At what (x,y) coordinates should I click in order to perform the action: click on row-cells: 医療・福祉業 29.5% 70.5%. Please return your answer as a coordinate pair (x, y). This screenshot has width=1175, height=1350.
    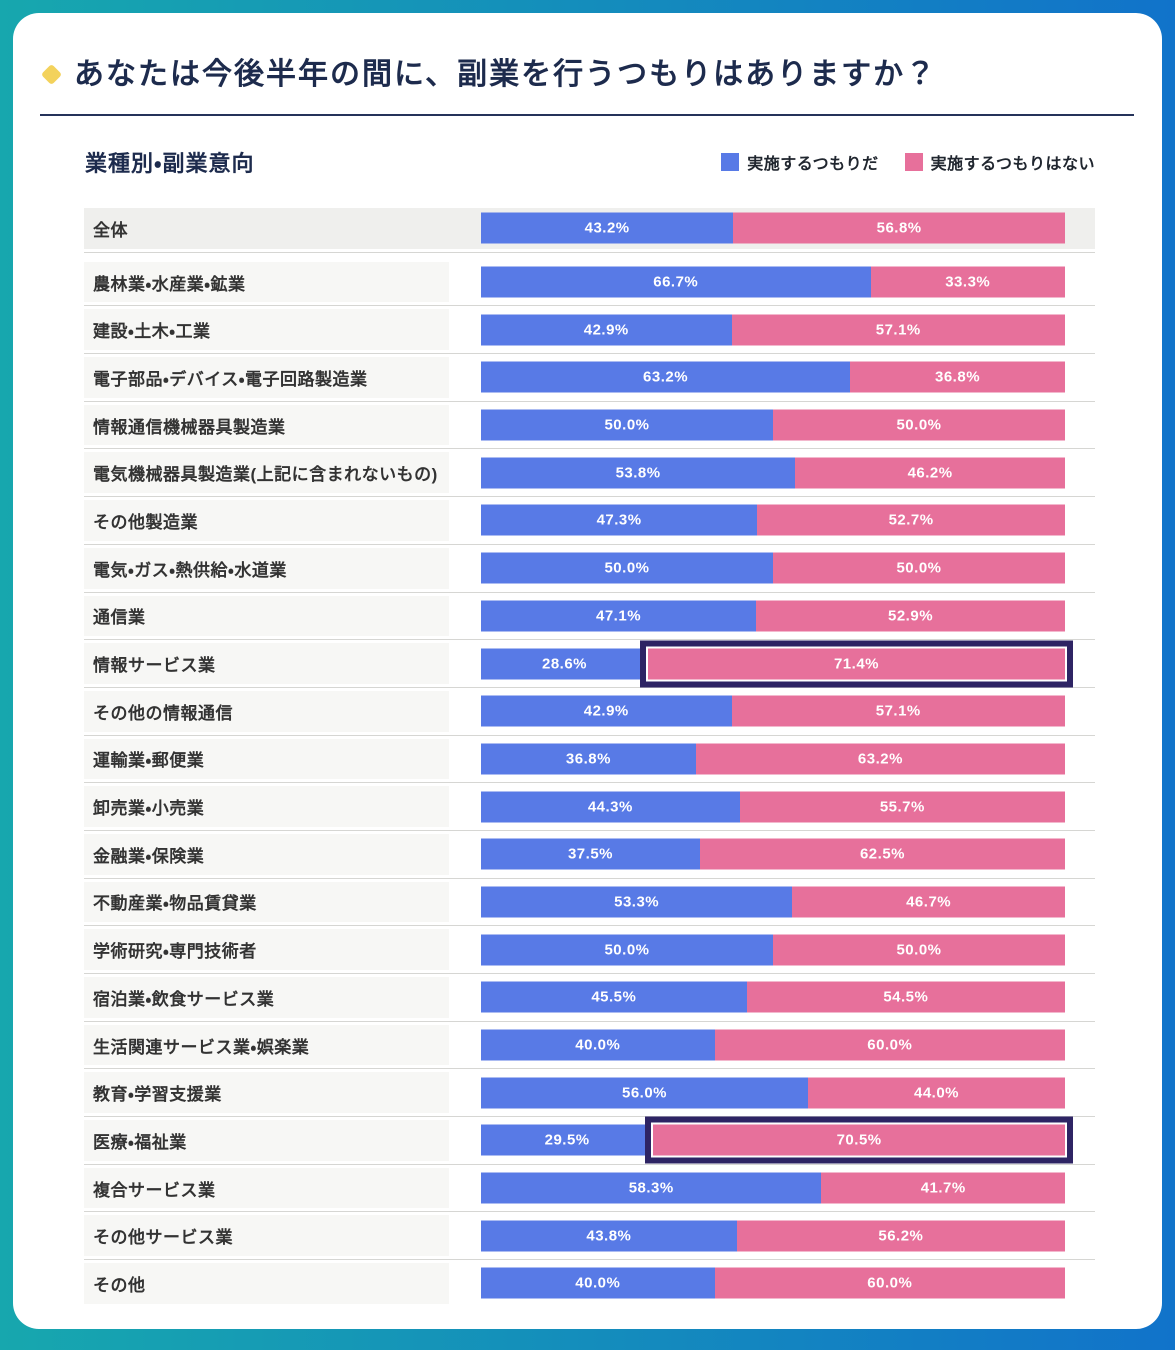
    Looking at the image, I should click on (589, 1140).